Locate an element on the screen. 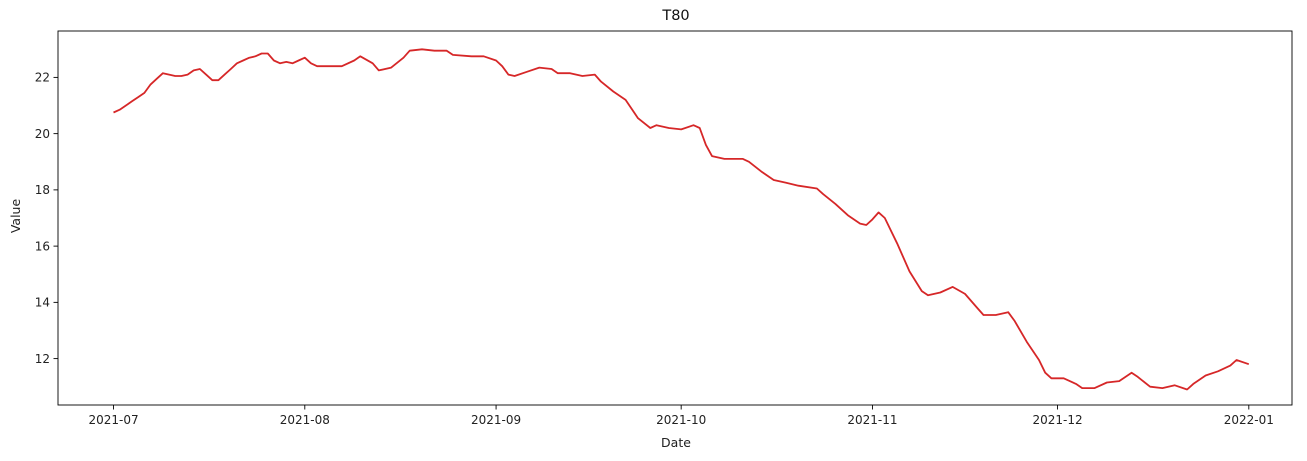  x-tick-label: 2021-09 is located at coordinates (496, 420).